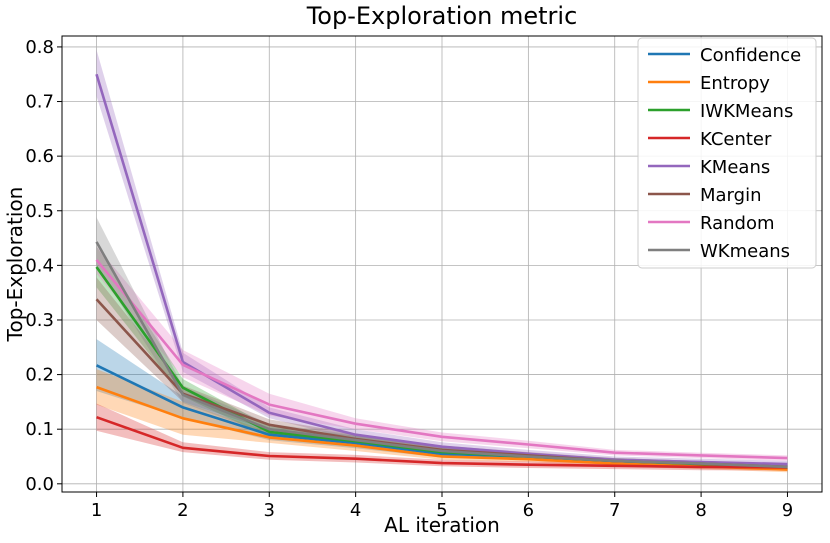 The image size is (830, 543). I want to click on x-tick-label: 3, so click(269, 510).